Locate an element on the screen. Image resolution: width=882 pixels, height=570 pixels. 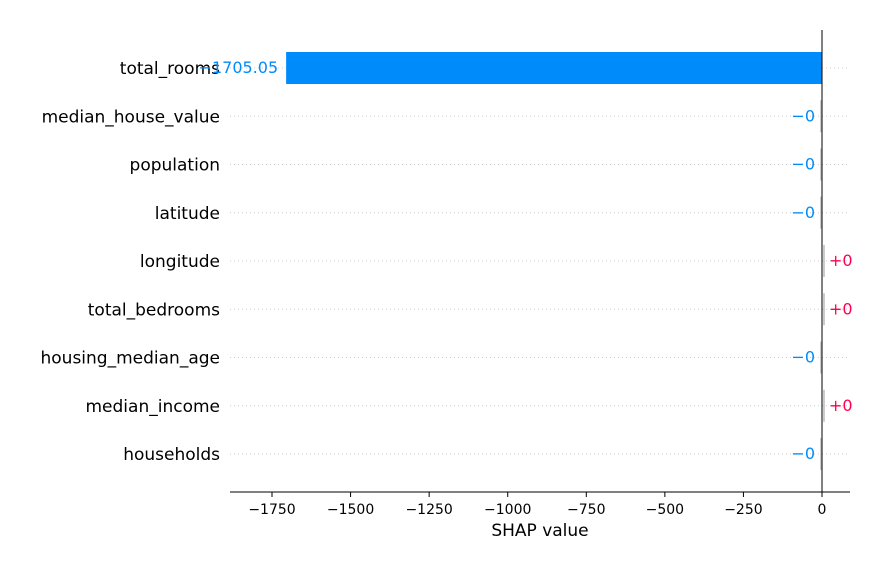
feature-label-total_bedrooms: total_bedrooms is located at coordinates (154, 310).